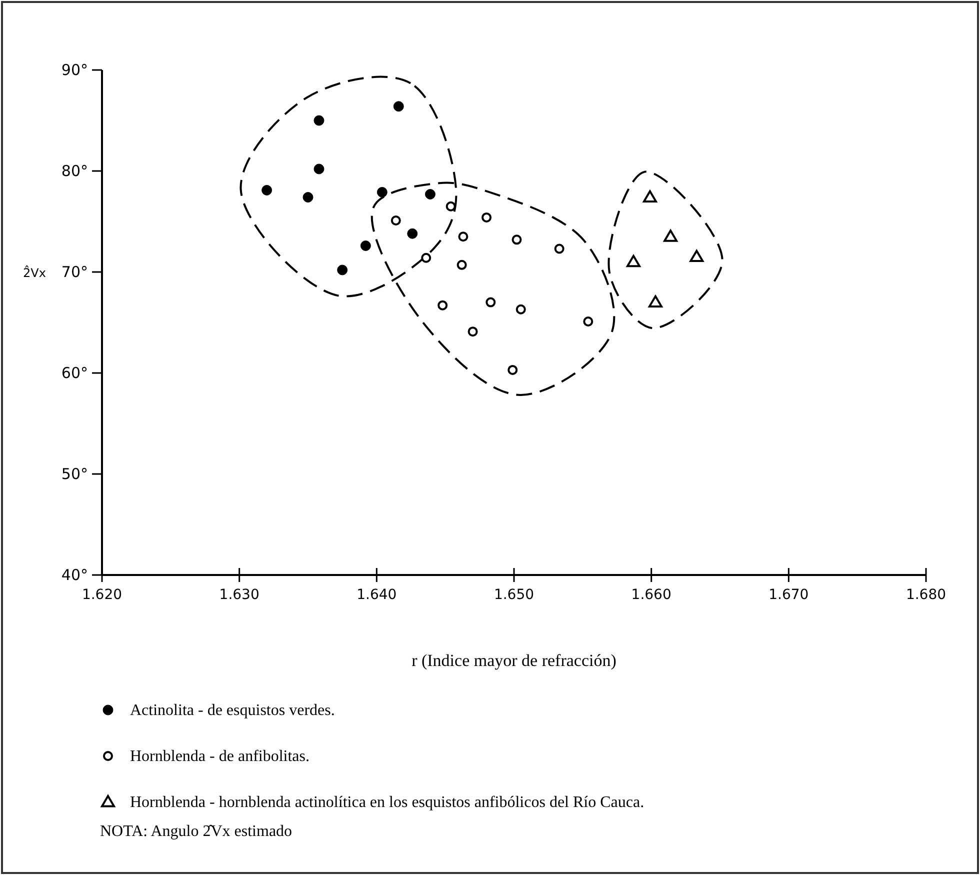 The image size is (980, 875). I want to click on legend-label: Actinolita - de esquistos verdes., so click(232, 710).